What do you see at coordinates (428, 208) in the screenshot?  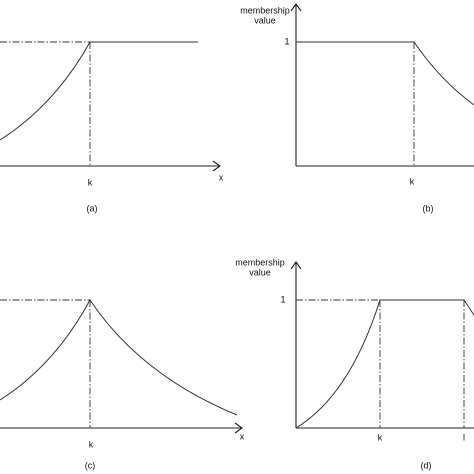 I see `caption: (b)` at bounding box center [428, 208].